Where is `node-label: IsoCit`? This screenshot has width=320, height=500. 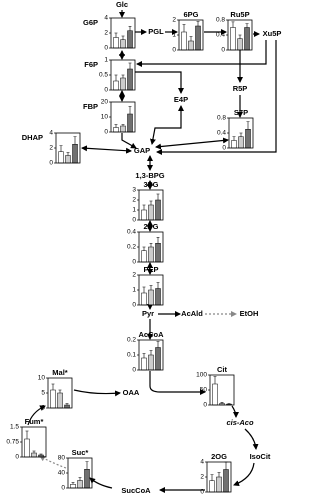
node-label: IsoCit is located at coordinates (260, 456).